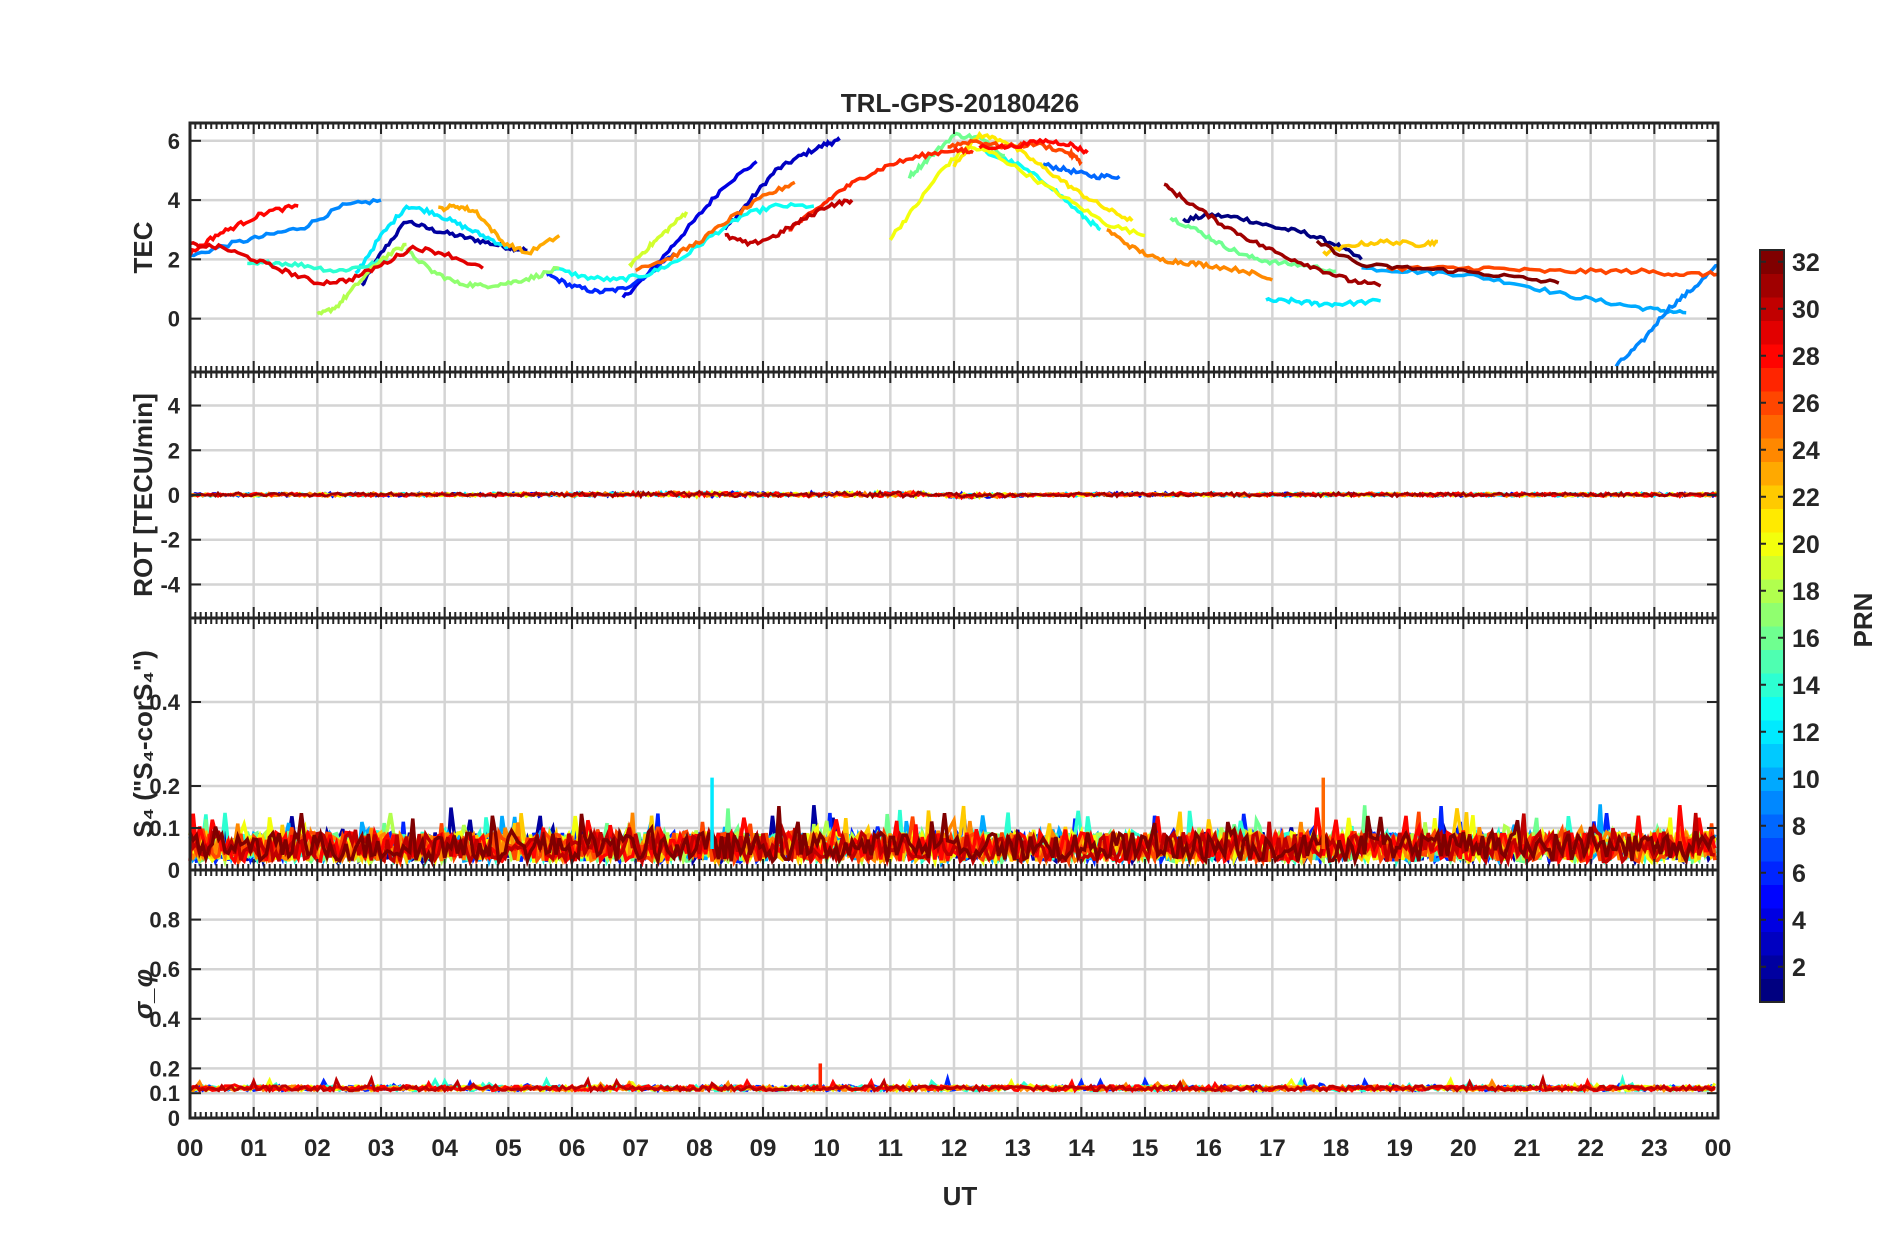  Describe the element at coordinates (1806, 592) in the screenshot. I see `colorbar-tick-label: 18` at that location.